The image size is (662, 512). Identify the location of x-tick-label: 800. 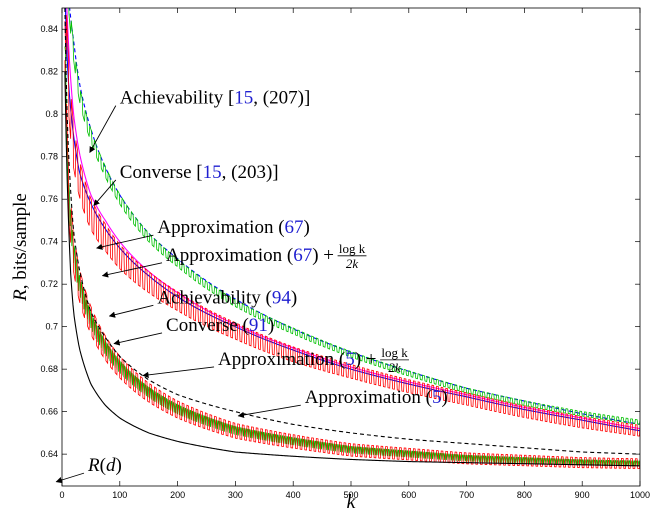
(524, 495).